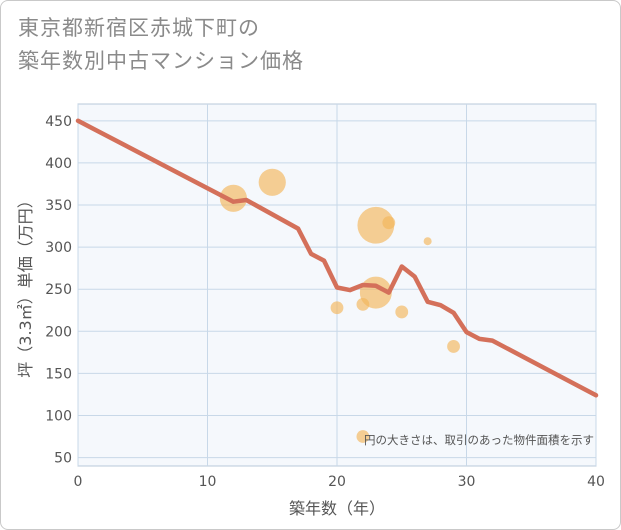 Image resolution: width=621 pixels, height=530 pixels. What do you see at coordinates (25, 284) in the screenshot?
I see `y-axis-label: 坪（3.3㎡）単価（万円）` at bounding box center [25, 284].